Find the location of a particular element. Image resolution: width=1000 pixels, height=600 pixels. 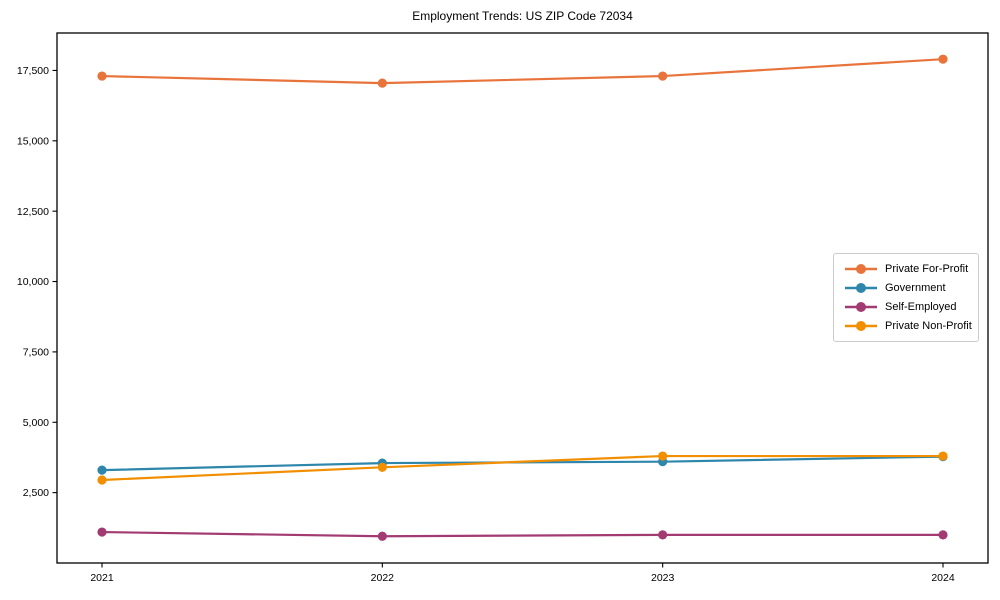

svg-text: 2022 is located at coordinates (383, 578).